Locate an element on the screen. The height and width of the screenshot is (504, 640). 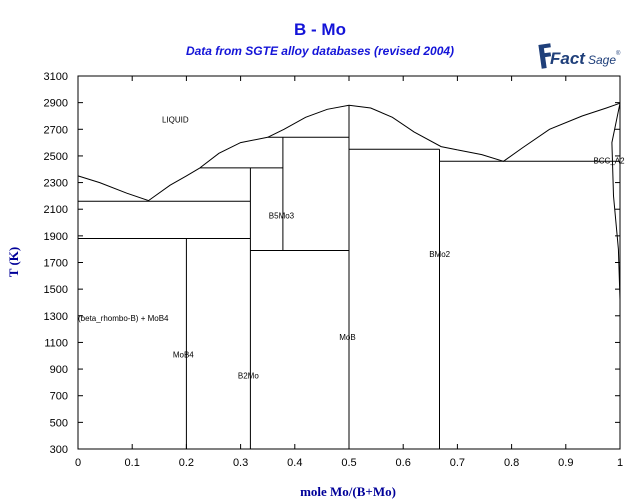
y-tick-label: 300 is located at coordinates (59, 450).